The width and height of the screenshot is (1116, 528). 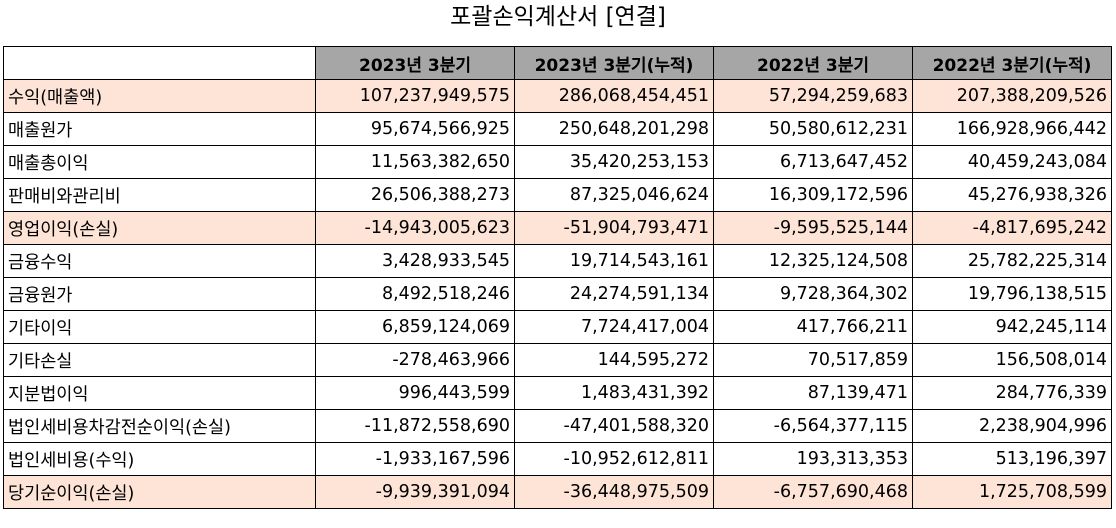 I want to click on row-label: 지분법이익, so click(x=159, y=393).